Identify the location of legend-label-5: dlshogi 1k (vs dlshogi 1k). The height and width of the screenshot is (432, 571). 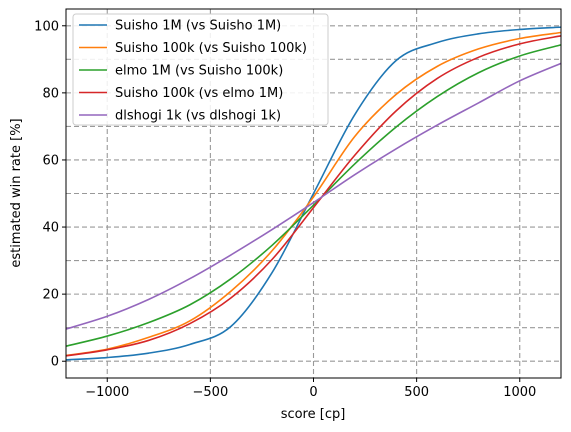
(198, 116).